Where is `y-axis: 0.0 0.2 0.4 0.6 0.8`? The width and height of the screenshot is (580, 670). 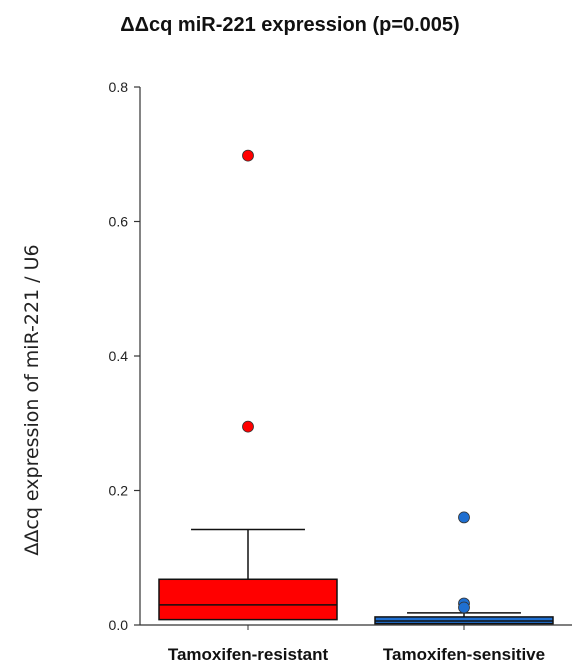
y-axis: 0.0 0.2 0.4 0.6 0.8 is located at coordinates (125, 356).